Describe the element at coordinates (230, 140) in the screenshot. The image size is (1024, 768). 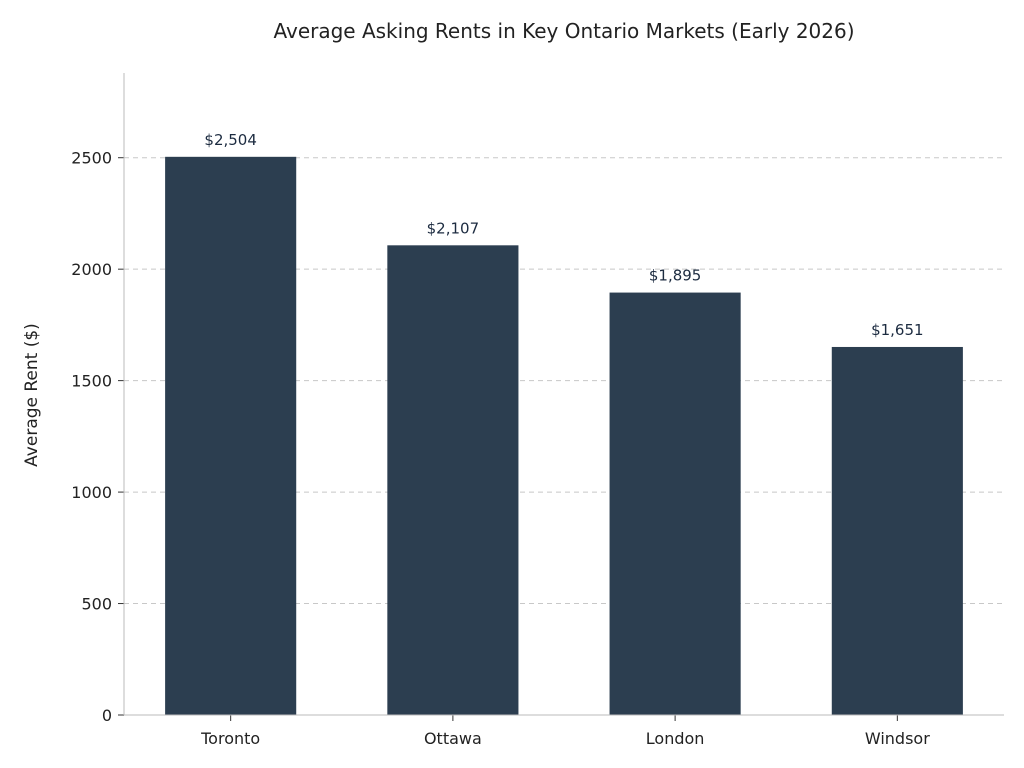
I see `data-label: $2,504` at that location.